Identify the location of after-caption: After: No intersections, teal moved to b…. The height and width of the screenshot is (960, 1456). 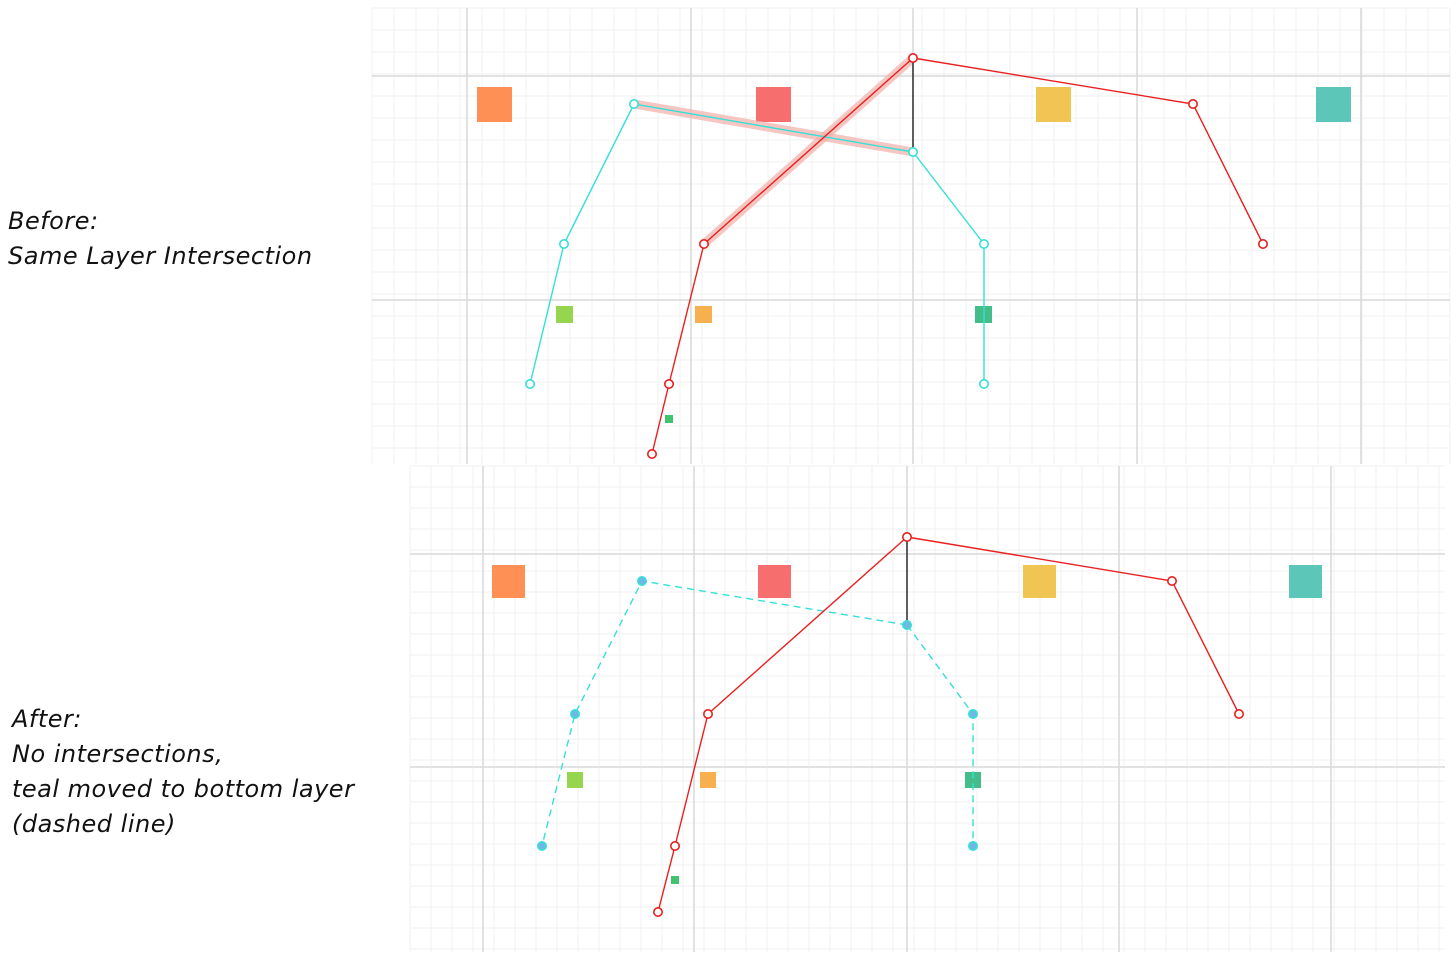
(183, 772).